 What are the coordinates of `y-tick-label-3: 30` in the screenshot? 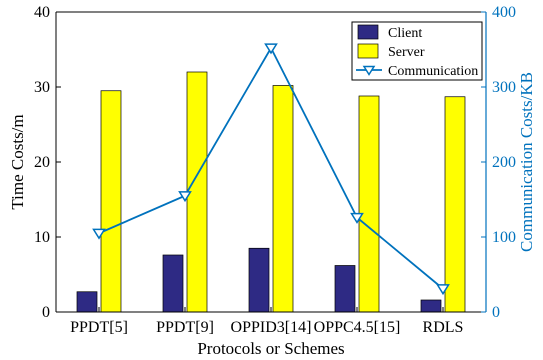 It's located at (42, 87).